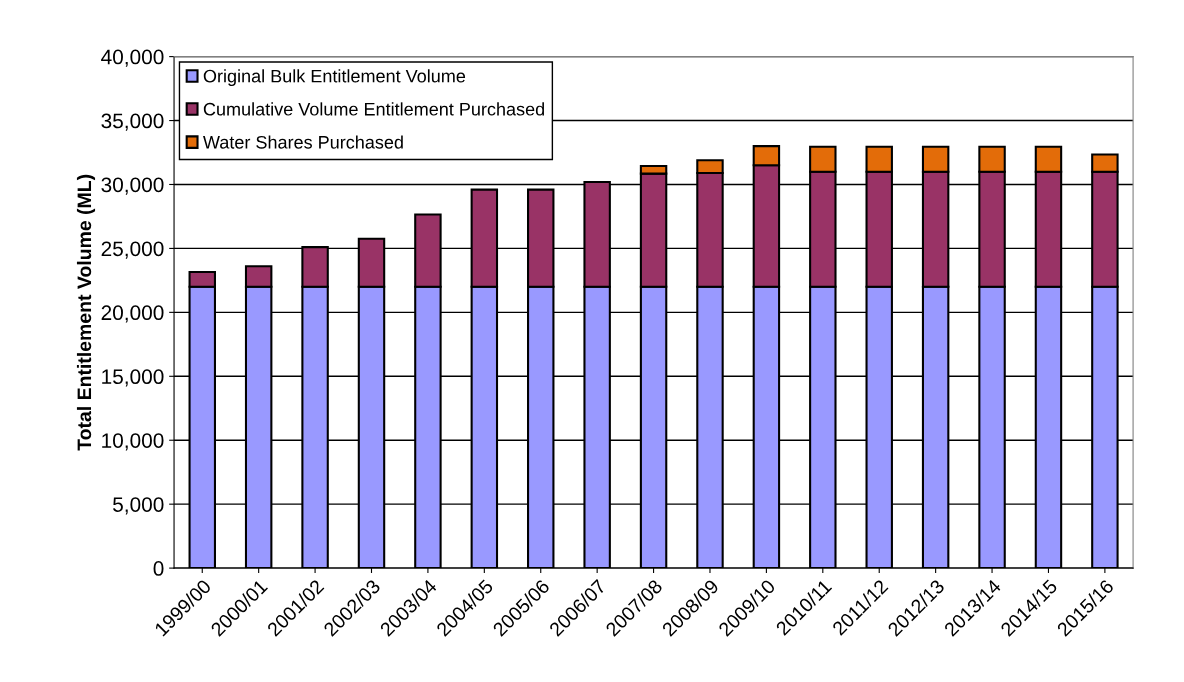 This screenshot has width=1184, height=682. I want to click on y-tick-label: 20,000, so click(132, 314).